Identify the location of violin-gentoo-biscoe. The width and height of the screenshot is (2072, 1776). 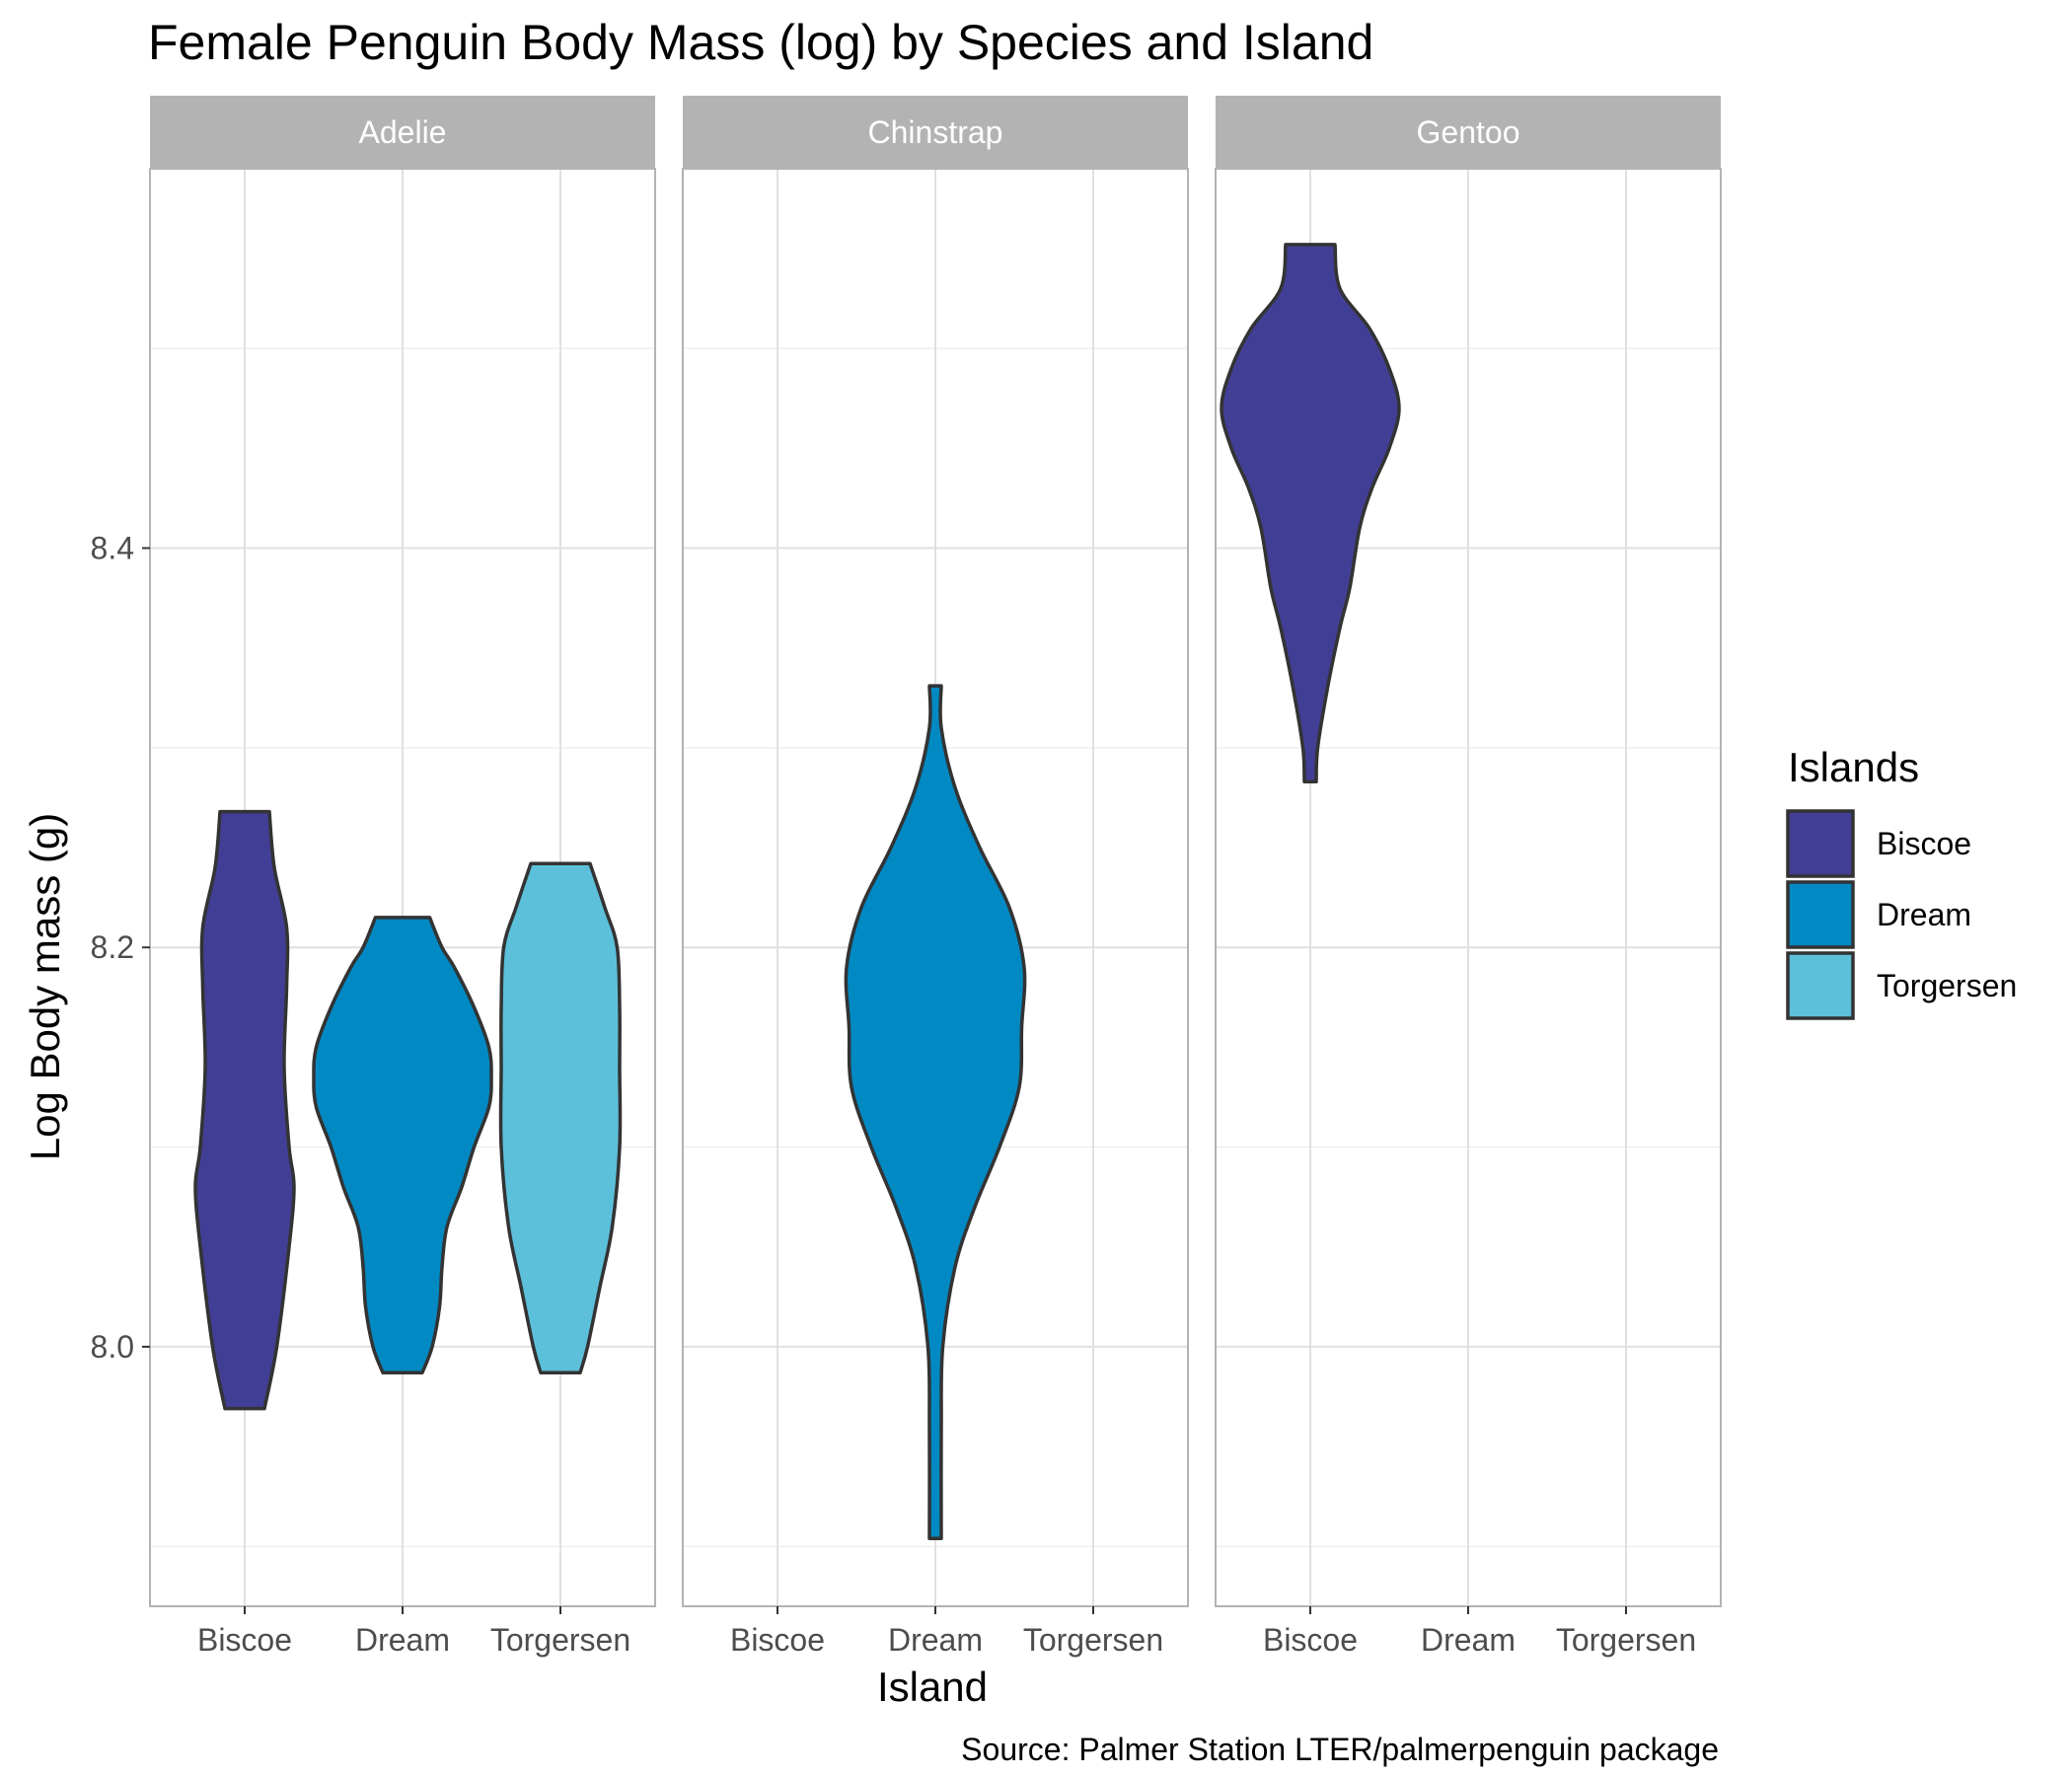
(1311, 513).